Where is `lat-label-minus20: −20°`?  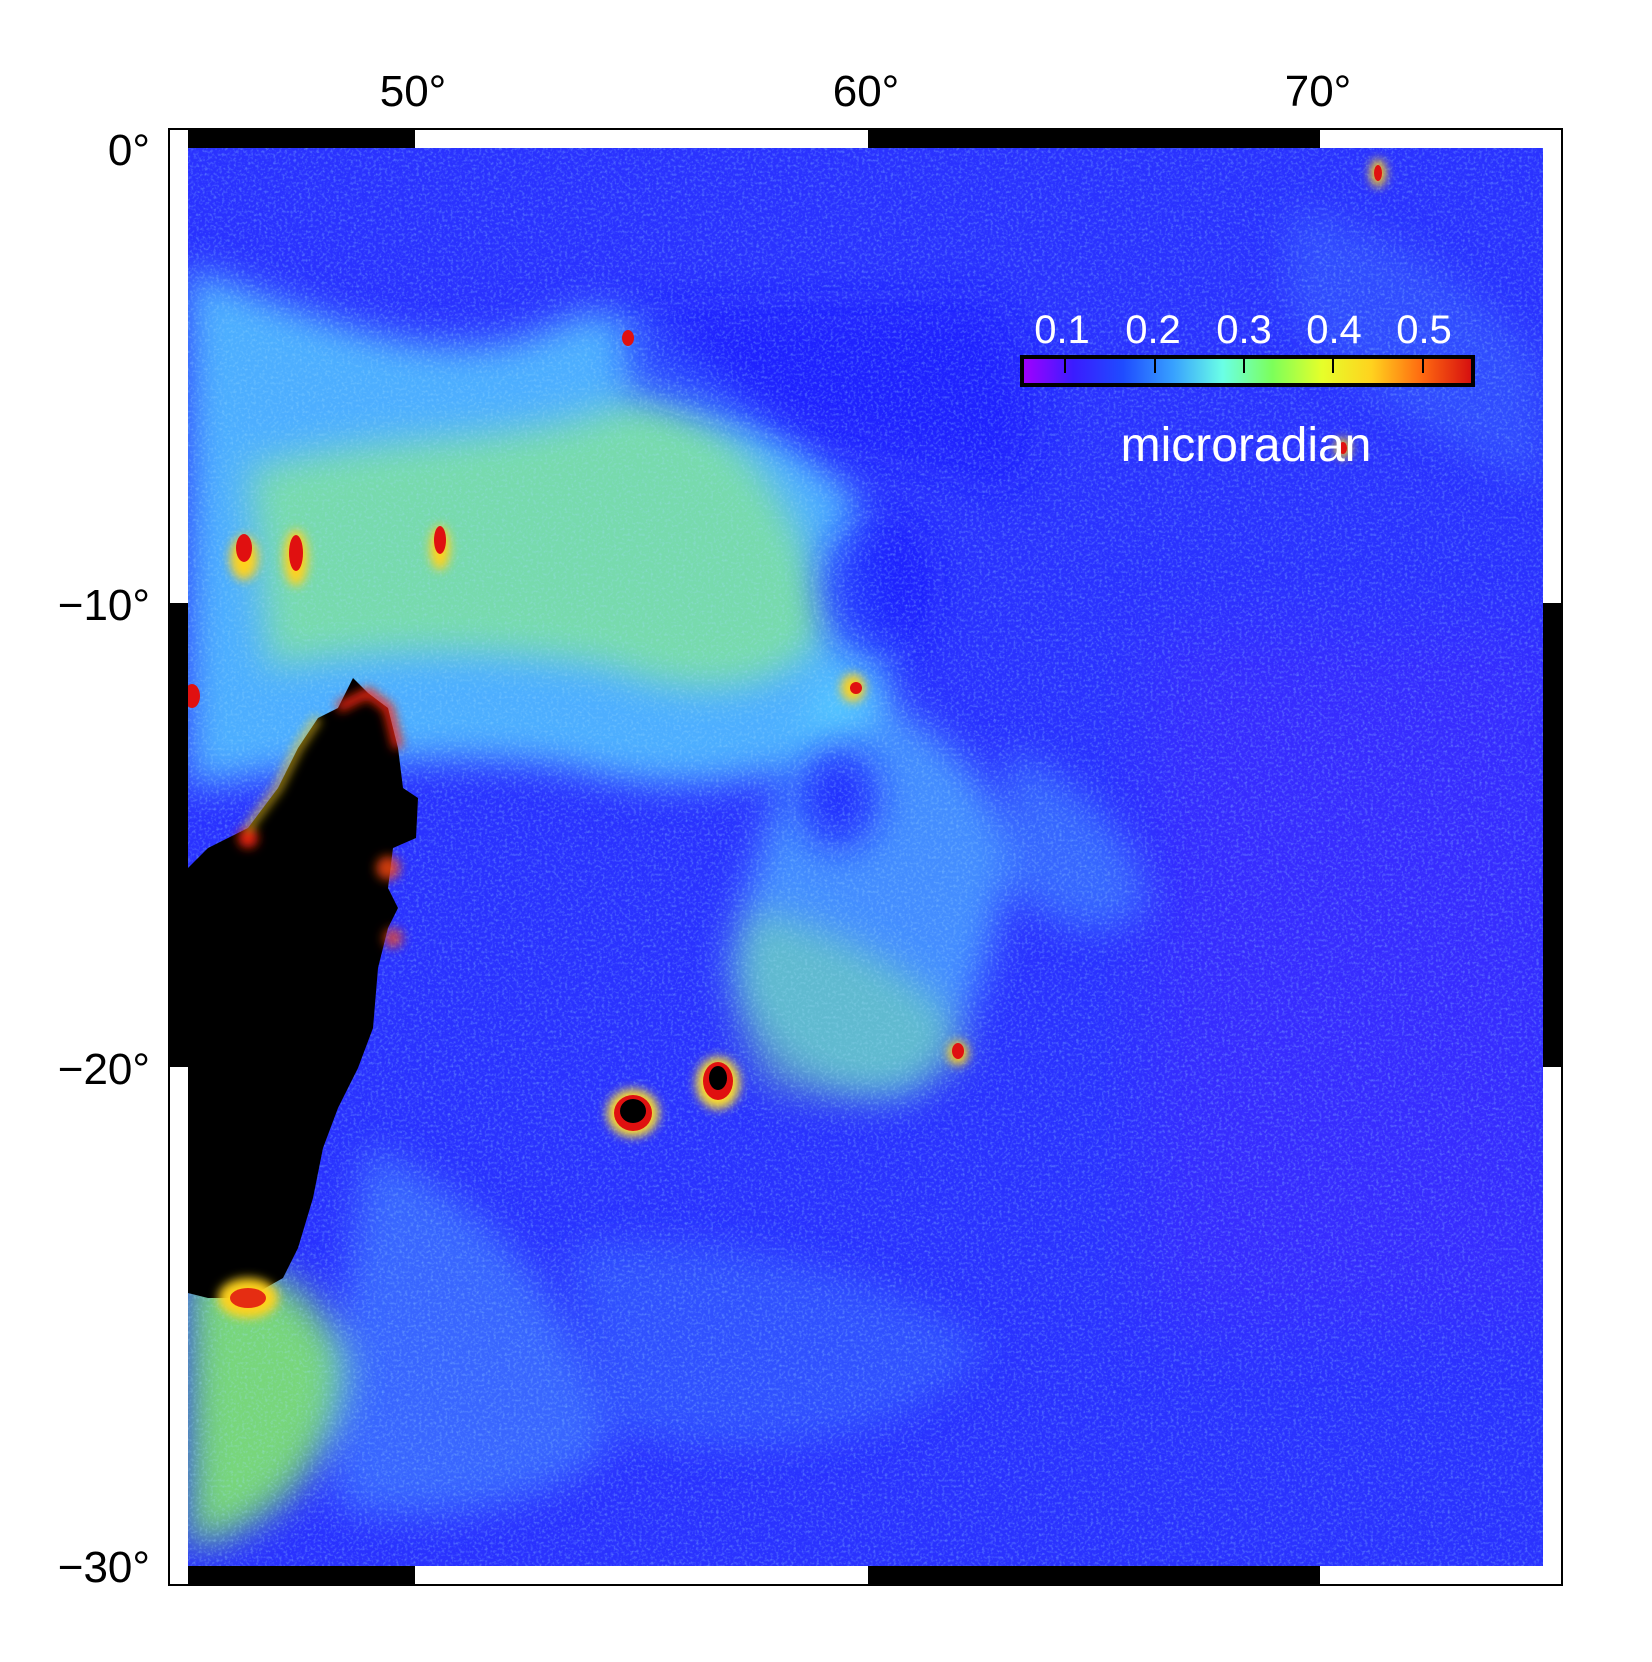 lat-label-minus20: −20° is located at coordinates (103, 1069).